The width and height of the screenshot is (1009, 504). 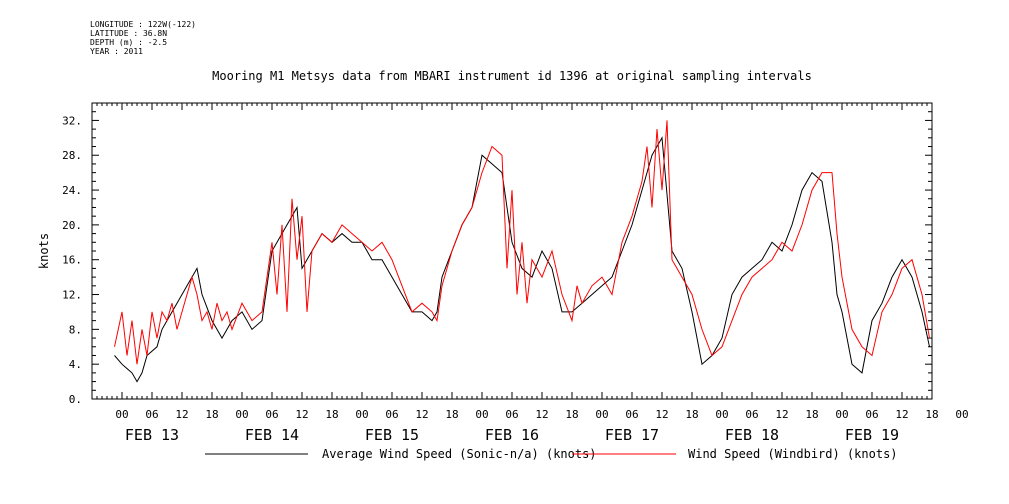 I want to click on x-day-label: FEB 14, so click(x=272, y=435).